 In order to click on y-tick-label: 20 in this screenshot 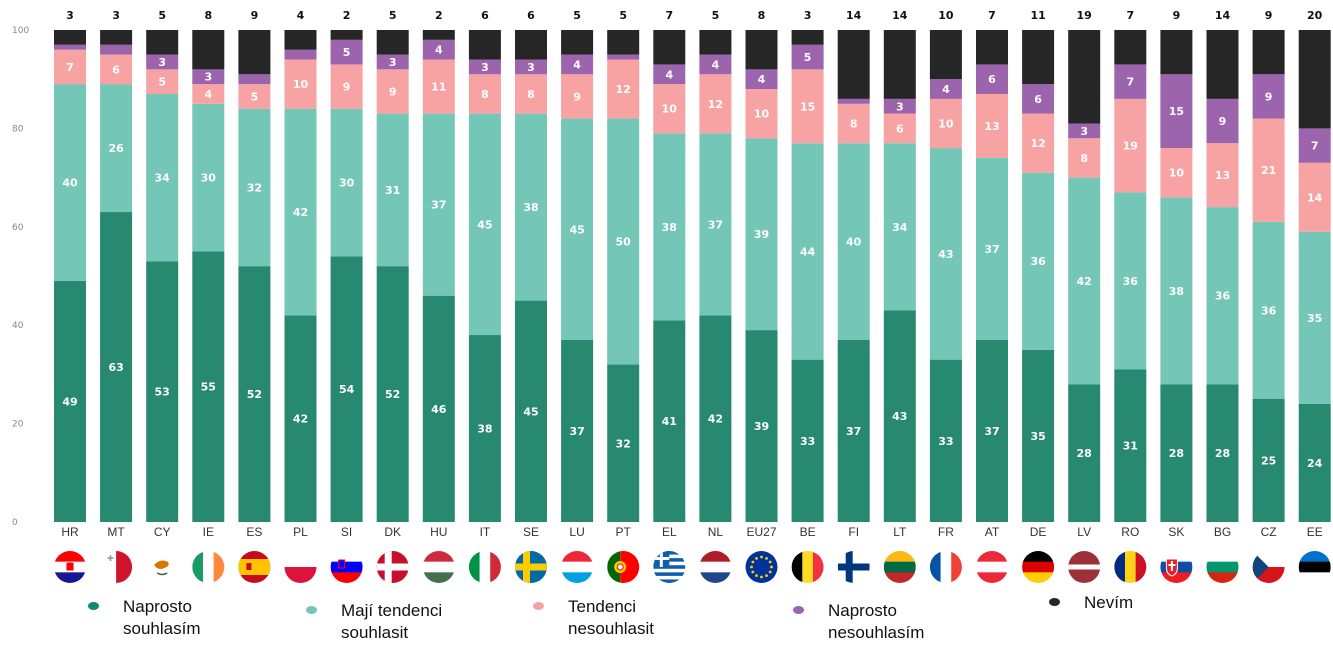, I will do `click(18, 425)`.